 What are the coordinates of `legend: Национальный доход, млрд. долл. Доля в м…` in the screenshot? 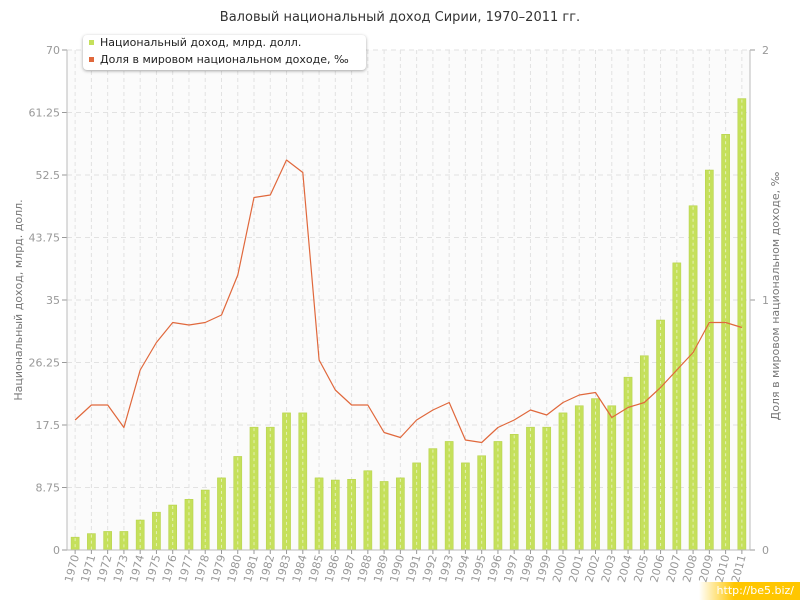 It's located at (224, 52).